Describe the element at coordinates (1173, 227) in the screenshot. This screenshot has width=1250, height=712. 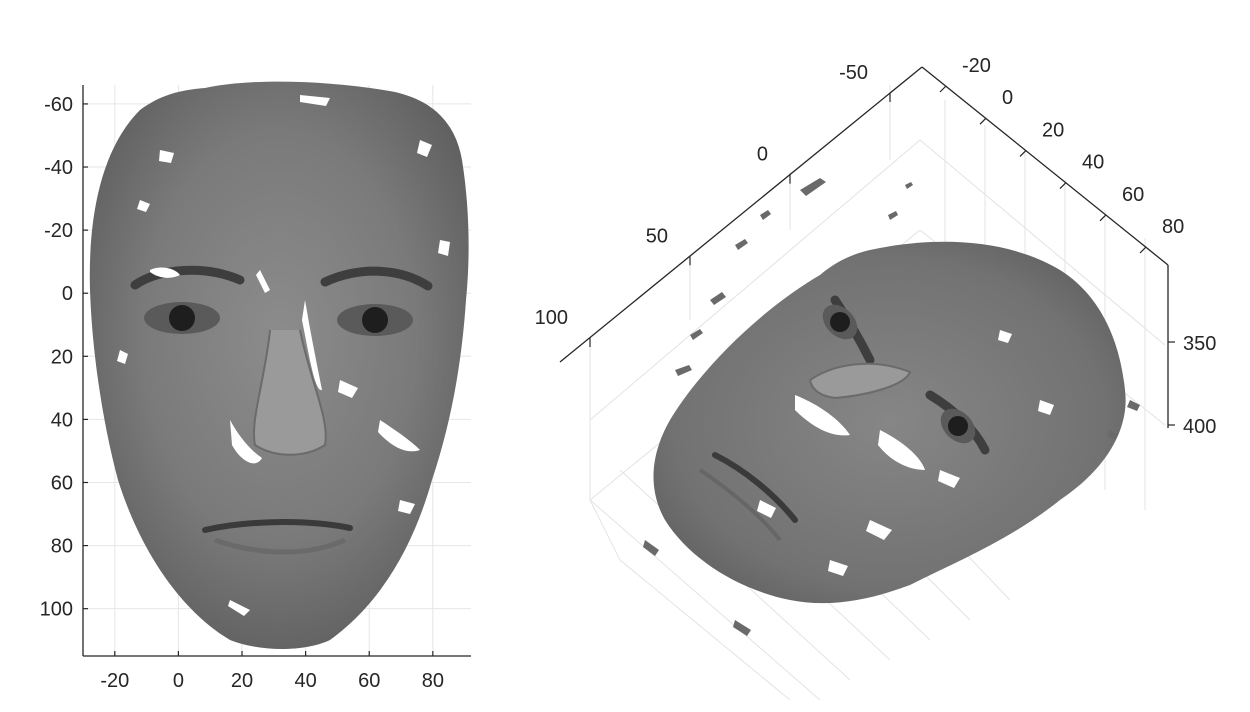
I see `axis-2-tick-label: 80` at that location.